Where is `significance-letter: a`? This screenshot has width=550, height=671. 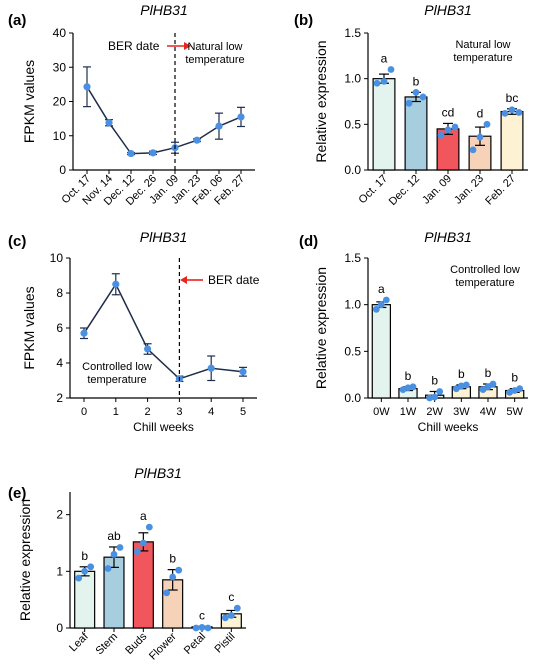
significance-letter: a is located at coordinates (143, 516).